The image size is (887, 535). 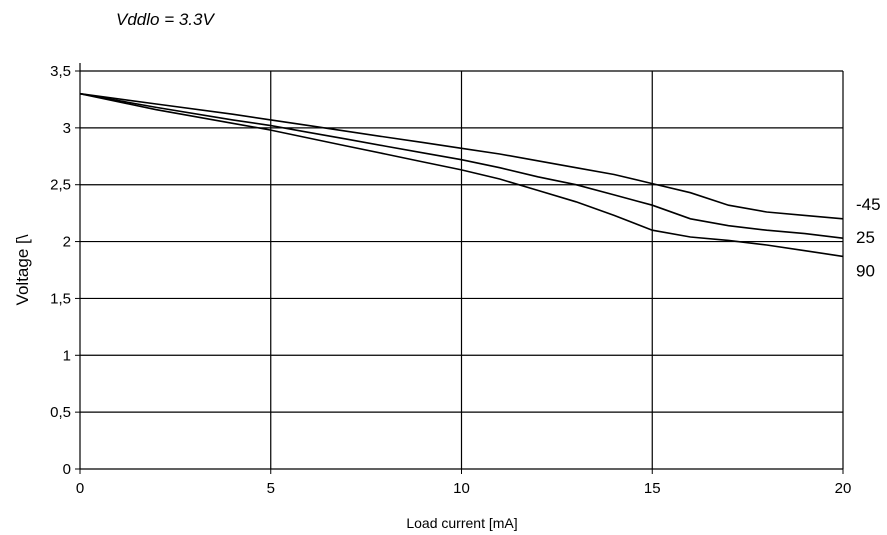 I want to click on line-labels: -45 25 90, so click(x=868, y=238).